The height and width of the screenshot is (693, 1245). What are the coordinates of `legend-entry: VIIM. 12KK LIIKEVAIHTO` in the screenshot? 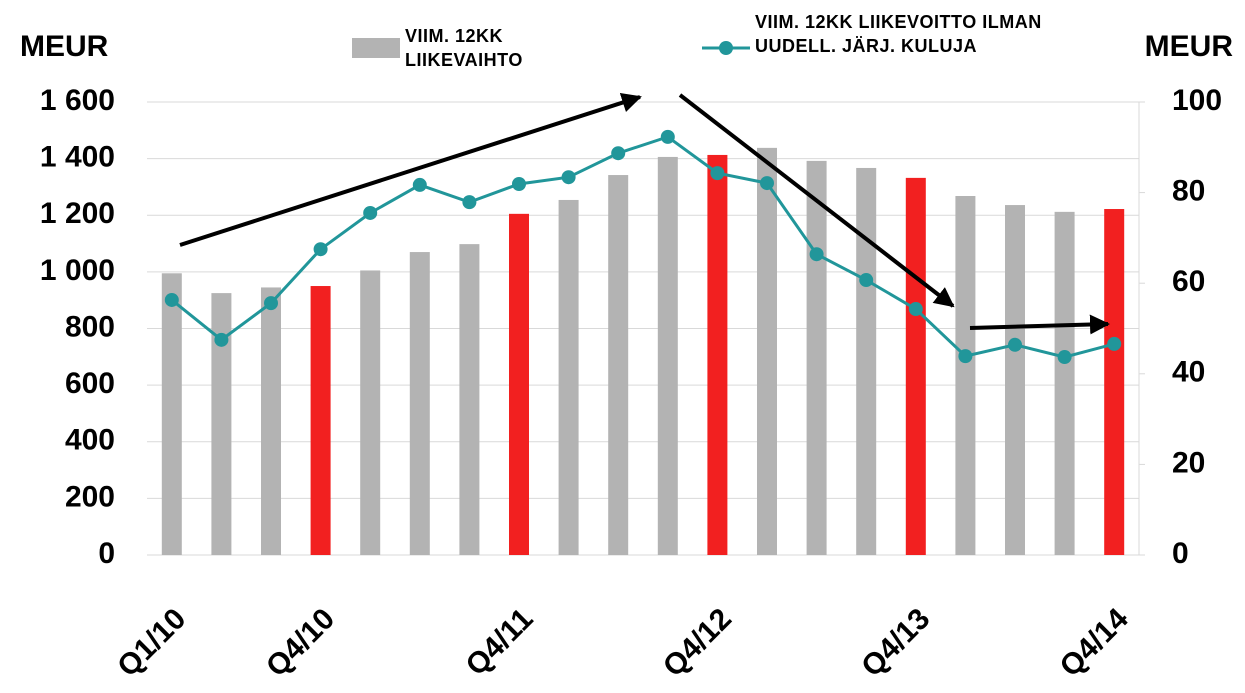 It's located at (464, 48).